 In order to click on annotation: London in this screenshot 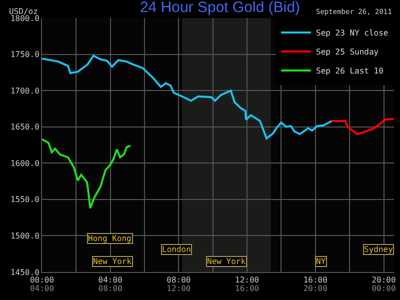, I will do `click(177, 249)`.